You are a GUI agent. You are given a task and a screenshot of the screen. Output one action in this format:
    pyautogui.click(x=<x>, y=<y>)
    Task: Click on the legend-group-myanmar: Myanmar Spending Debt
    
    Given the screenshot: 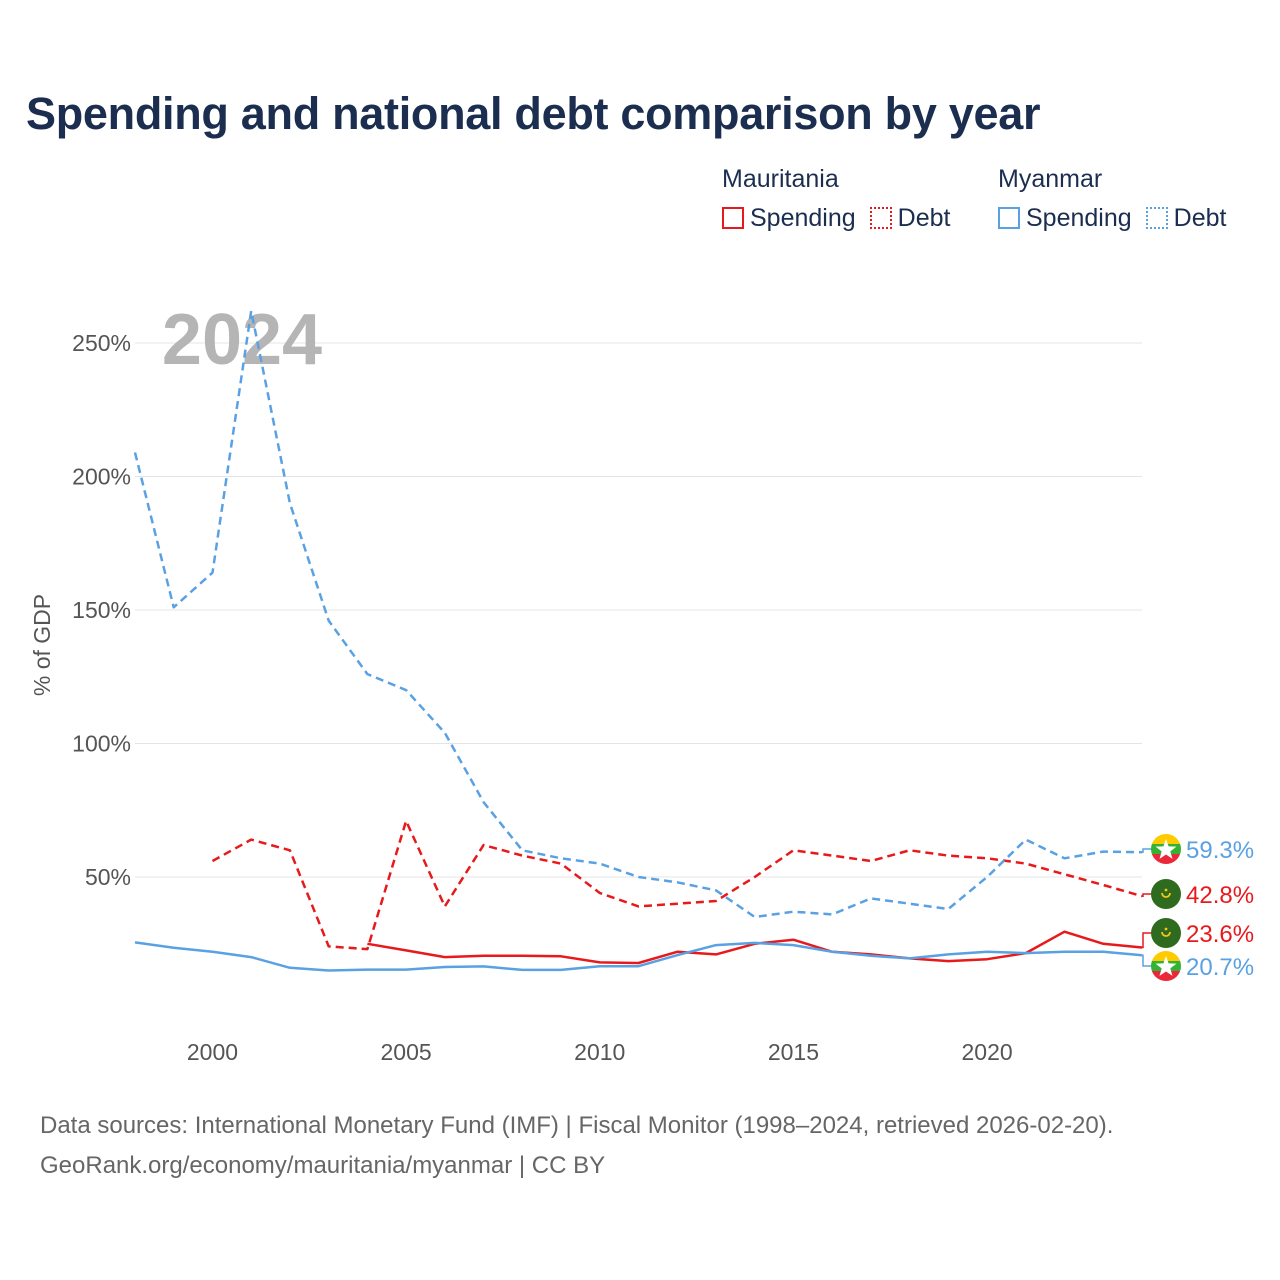 What is the action you would take?
    pyautogui.click(x=1119, y=199)
    